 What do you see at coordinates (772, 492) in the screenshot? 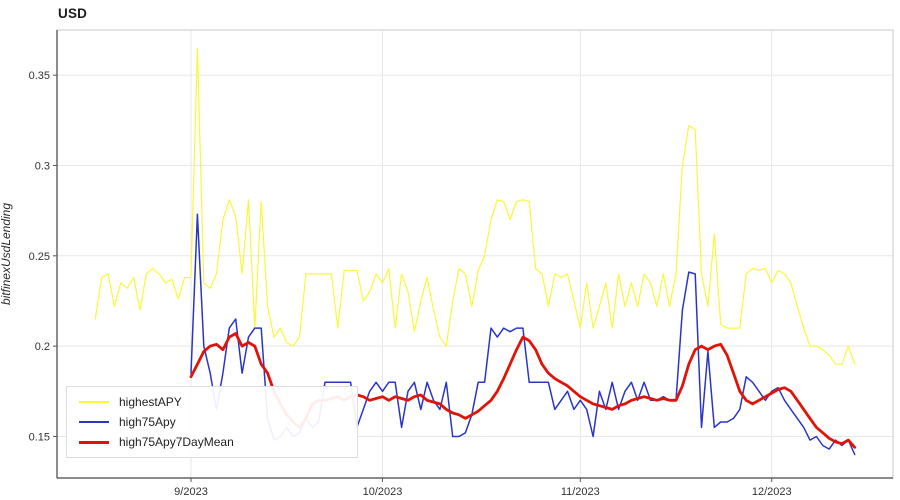
I see `x-tick-label: 12/2023` at bounding box center [772, 492].